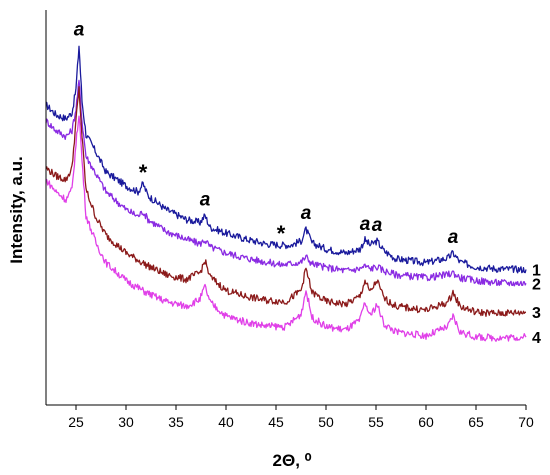 This screenshot has width=550, height=475. I want to click on series-label-3: 3, so click(536, 313).